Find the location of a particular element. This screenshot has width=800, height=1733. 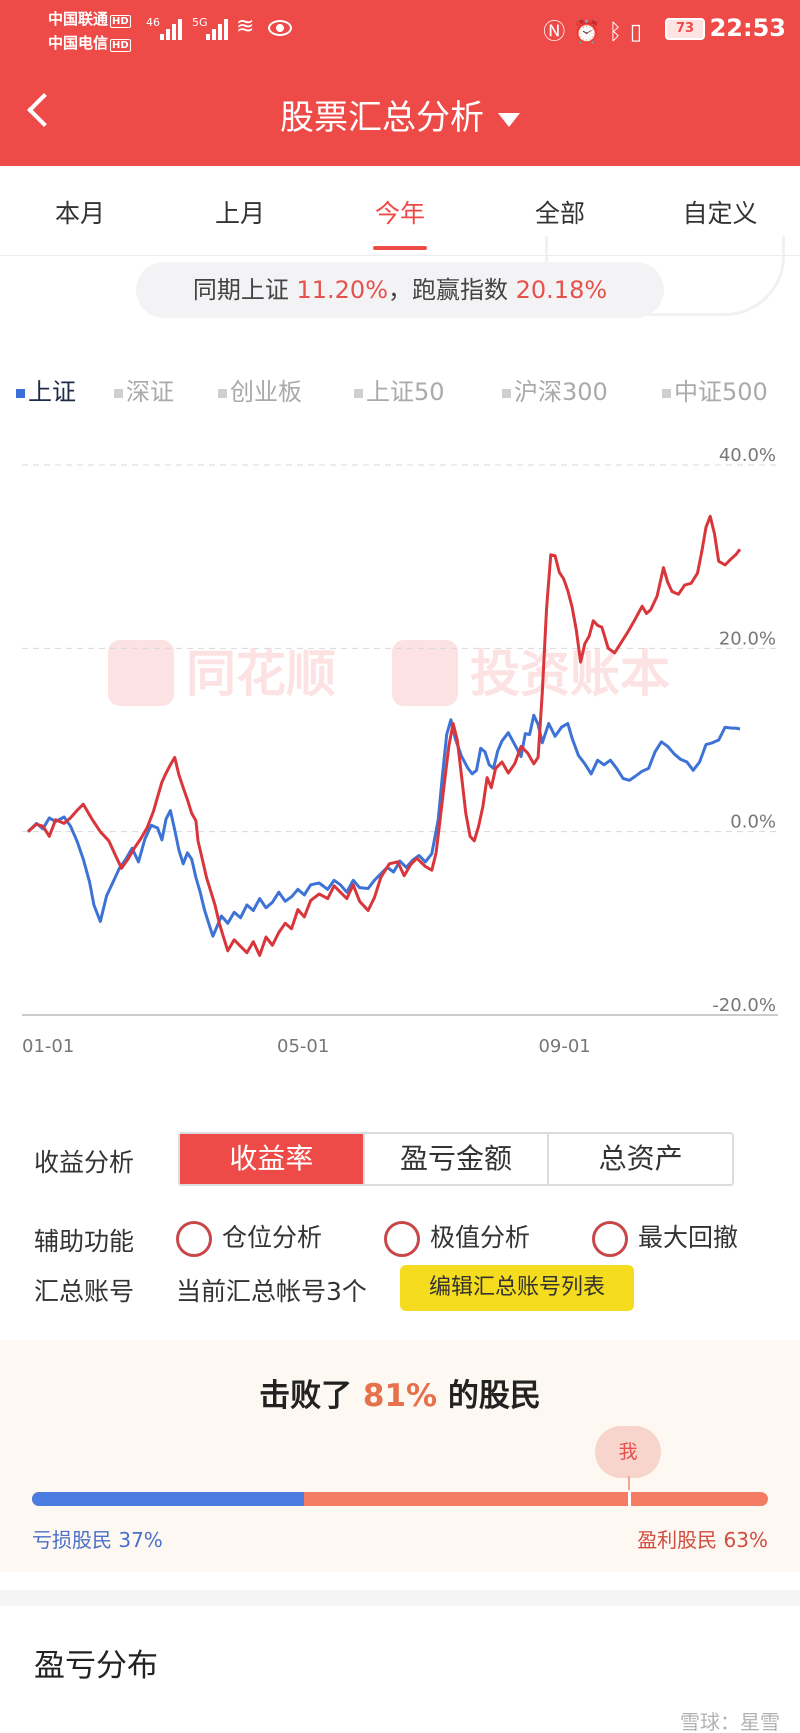

loss-segment is located at coordinates (168, 1499).